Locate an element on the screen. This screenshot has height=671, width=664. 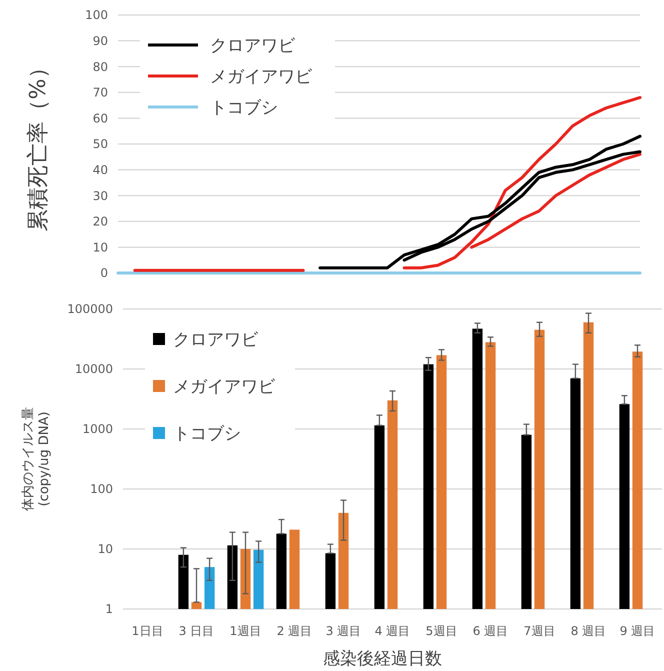
x-tick-label: 1週目 is located at coordinates (246, 631).